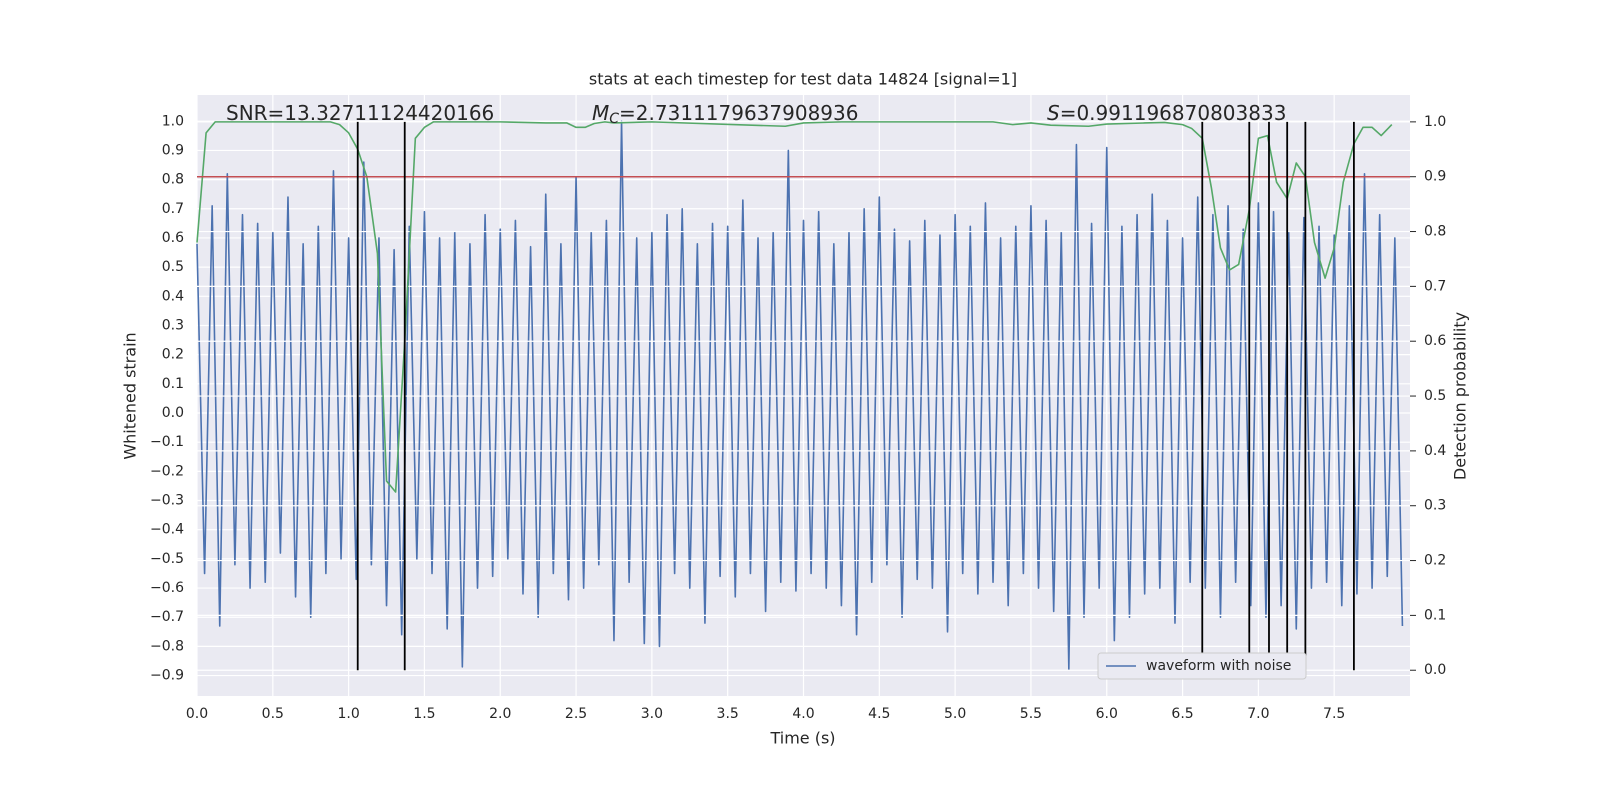  Describe the element at coordinates (1435, 177) in the screenshot. I see `y2-tick-label: 0.9` at that location.